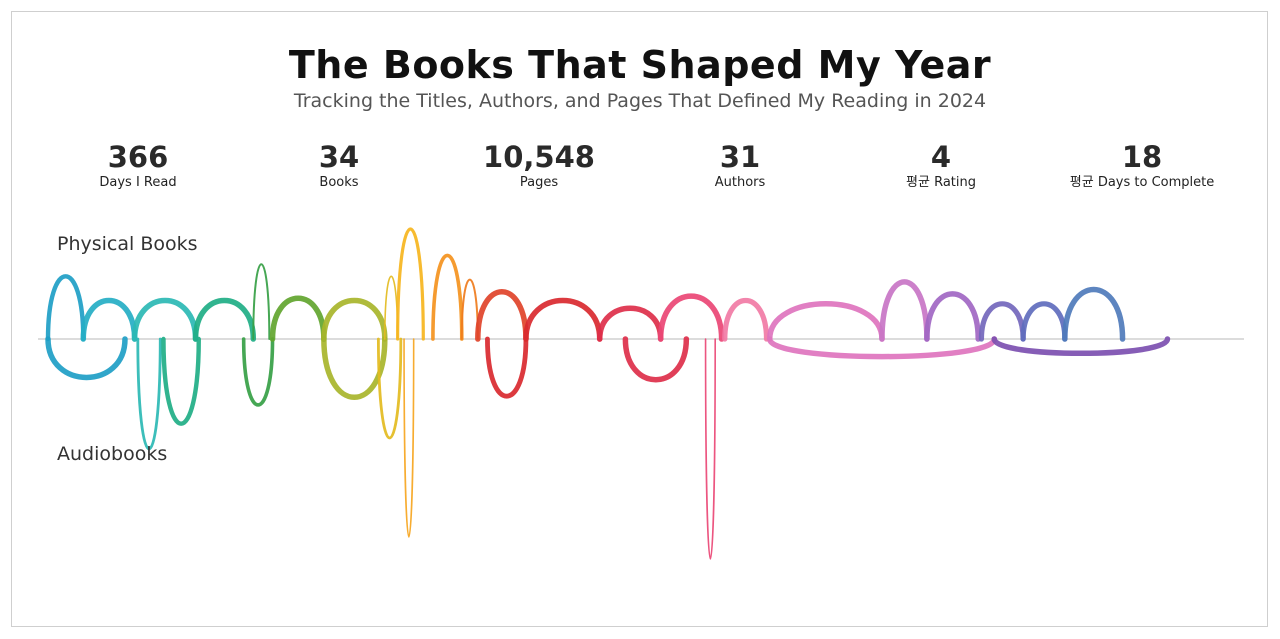 This screenshot has height=639, width=1280. What do you see at coordinates (339, 157) in the screenshot?
I see `stat-value: 34` at bounding box center [339, 157].